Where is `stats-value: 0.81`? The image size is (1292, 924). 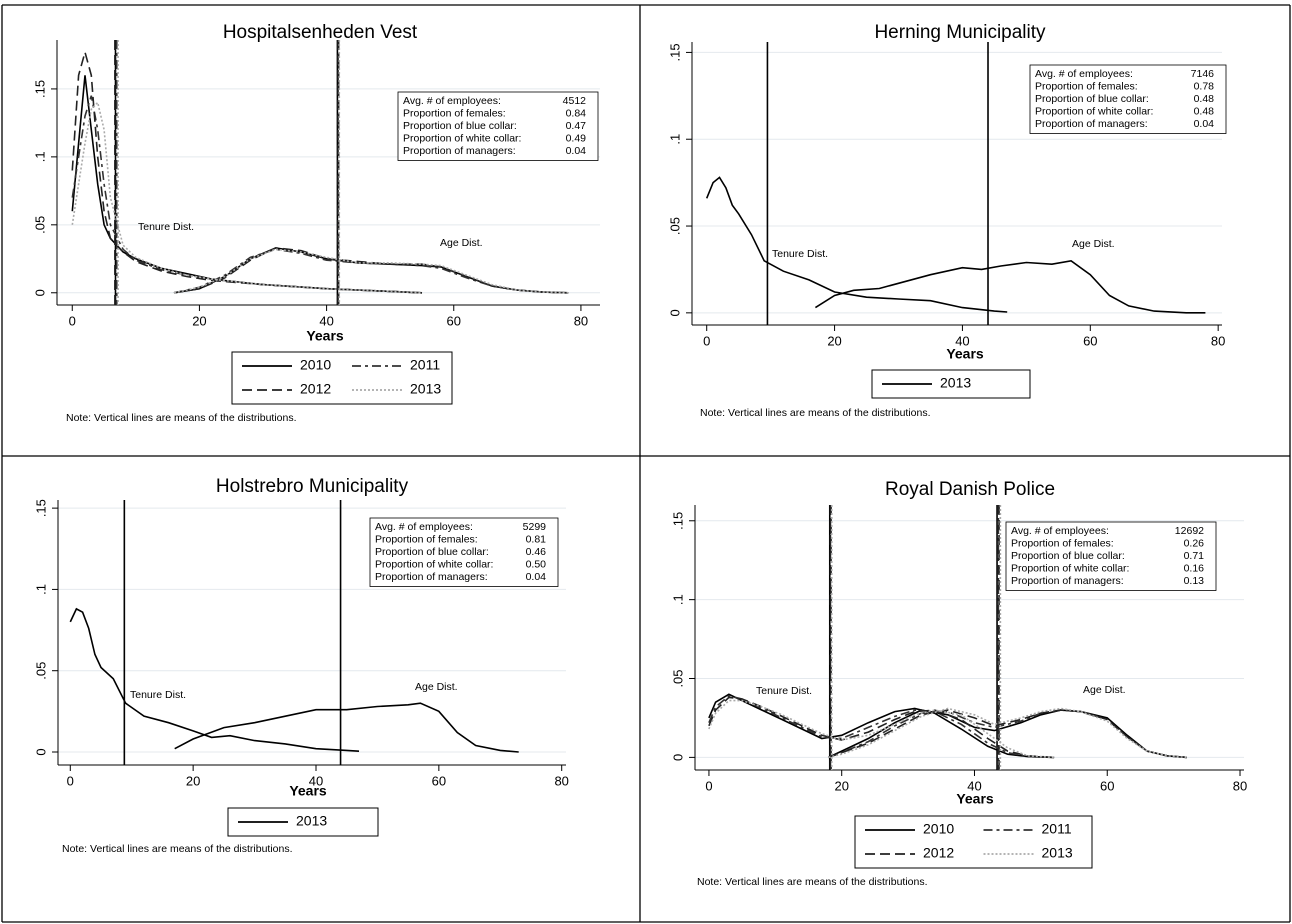
stats-value: 0.81 is located at coordinates (536, 539).